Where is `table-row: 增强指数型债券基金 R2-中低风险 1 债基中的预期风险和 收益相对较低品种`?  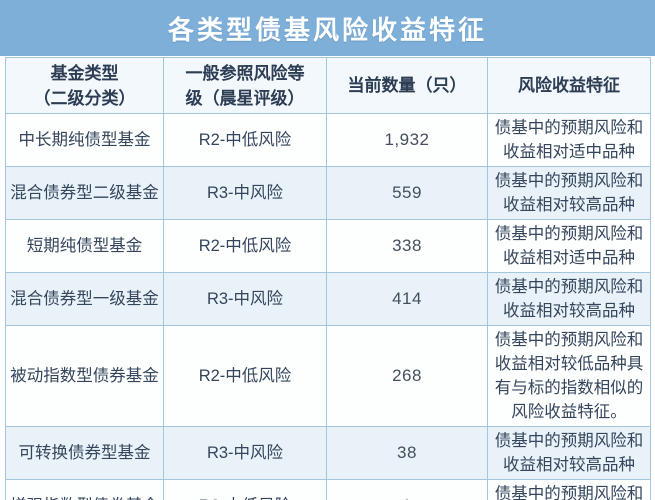
table-row: 增强指数型债券基金 R2-中低风险 1 债基中的预期风险和 收益相对较低品种 is located at coordinates (328, 489).